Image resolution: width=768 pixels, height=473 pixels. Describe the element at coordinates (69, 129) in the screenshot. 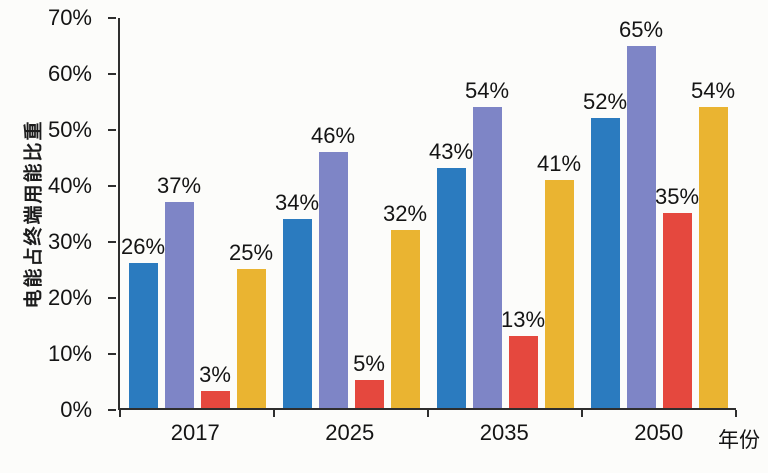

I see `y-tick-label: 50%` at that location.